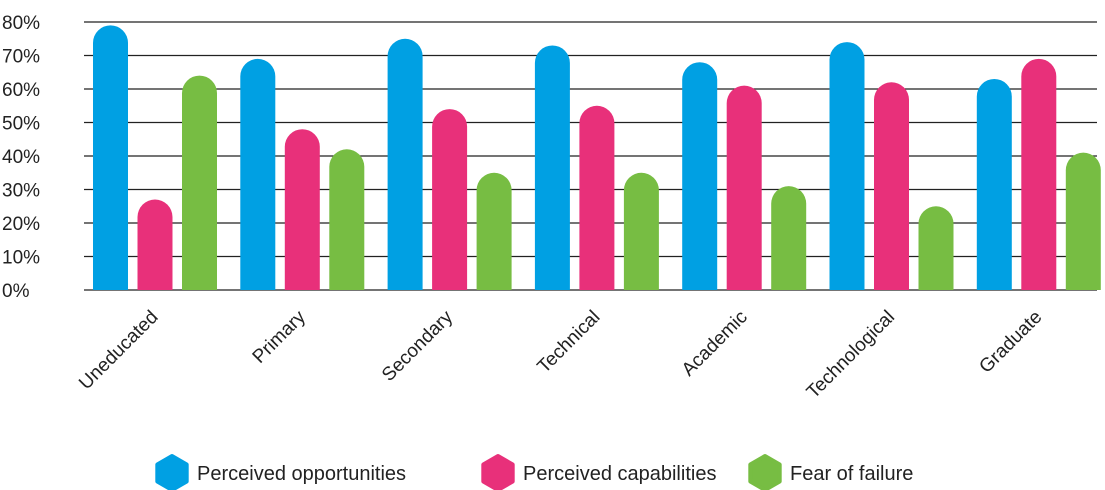 Image resolution: width=1105 pixels, height=490 pixels. Describe the element at coordinates (302, 209) in the screenshot. I see `bar-primary-perceived-capabilities` at that location.